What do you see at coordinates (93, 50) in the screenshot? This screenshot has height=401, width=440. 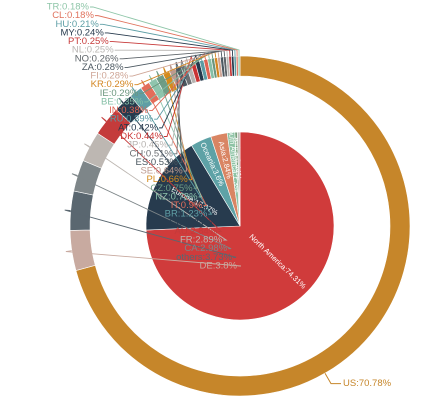 I see `outer-label-nl: NL:0.25%` at bounding box center [93, 50].